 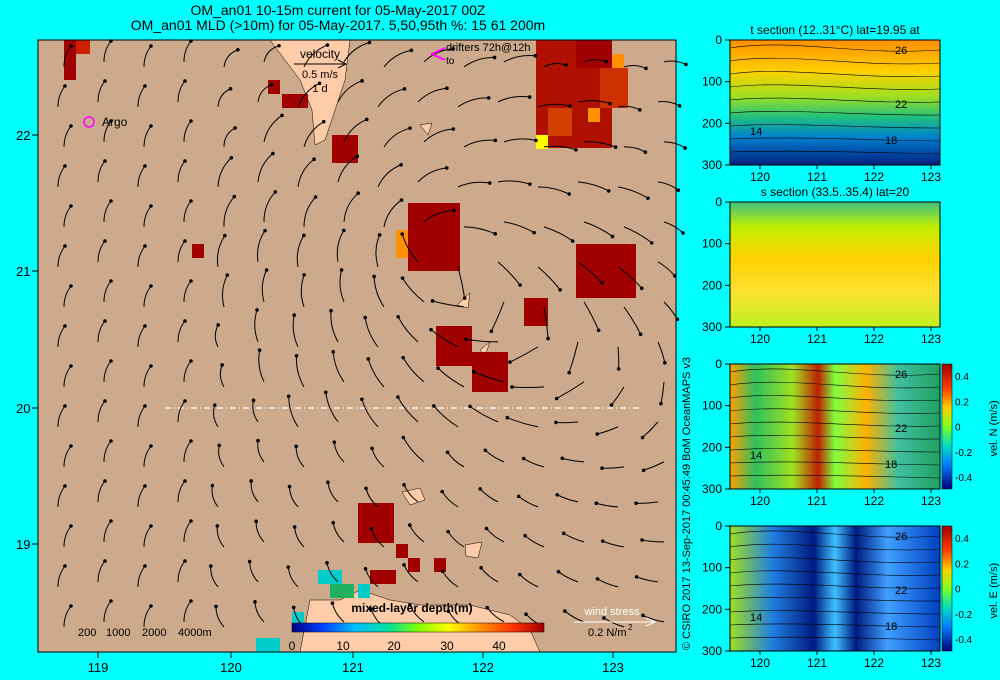 What do you see at coordinates (964, 478) in the screenshot?
I see `colorbar-tick-label: -0.4` at bounding box center [964, 478].